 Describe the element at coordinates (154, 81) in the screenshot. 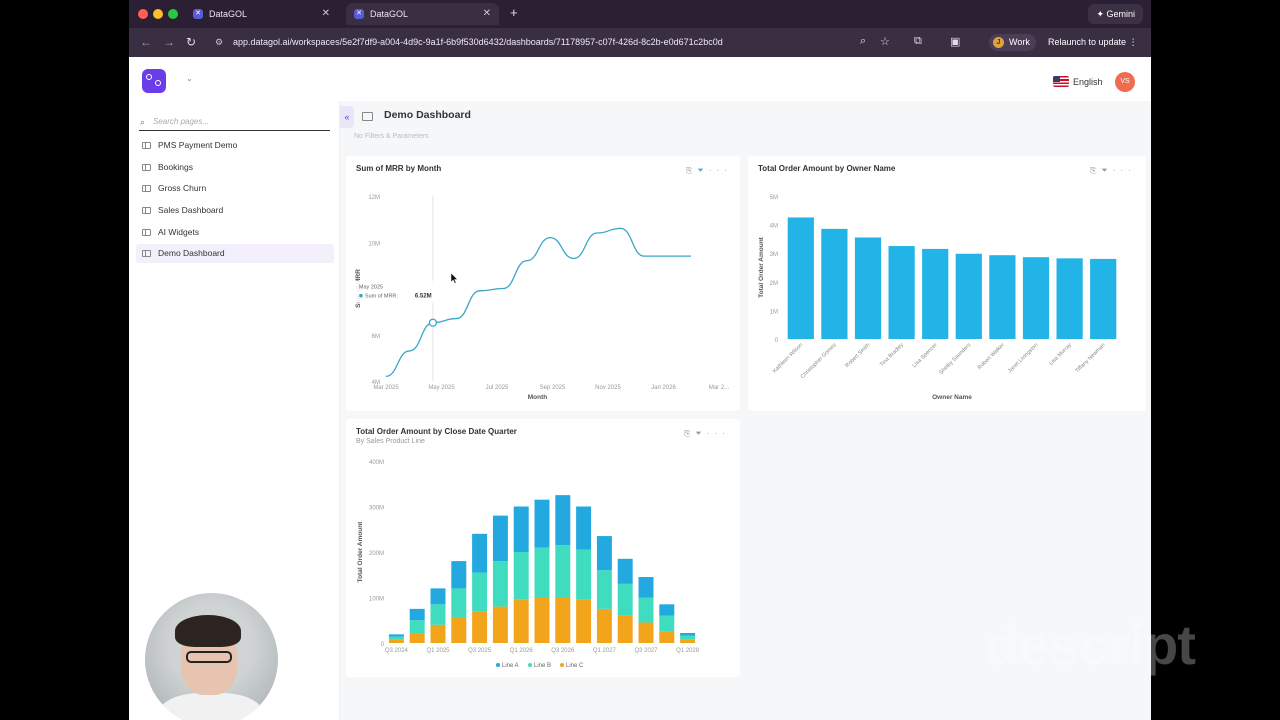

I see `datagol-logo` at that location.